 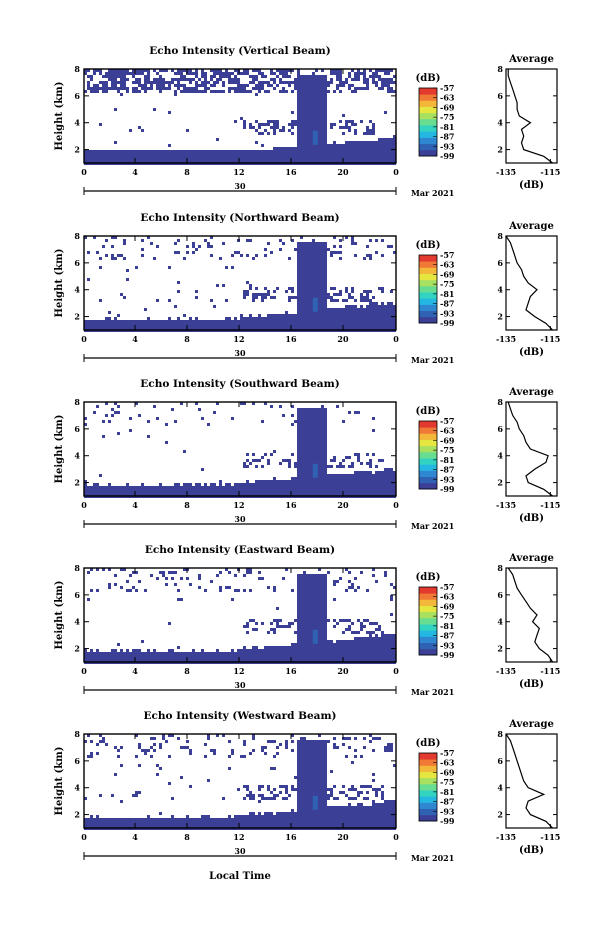 What do you see at coordinates (239, 384) in the screenshot?
I see `panel-title: Echo Intensity (Southward Beam)` at bounding box center [239, 384].